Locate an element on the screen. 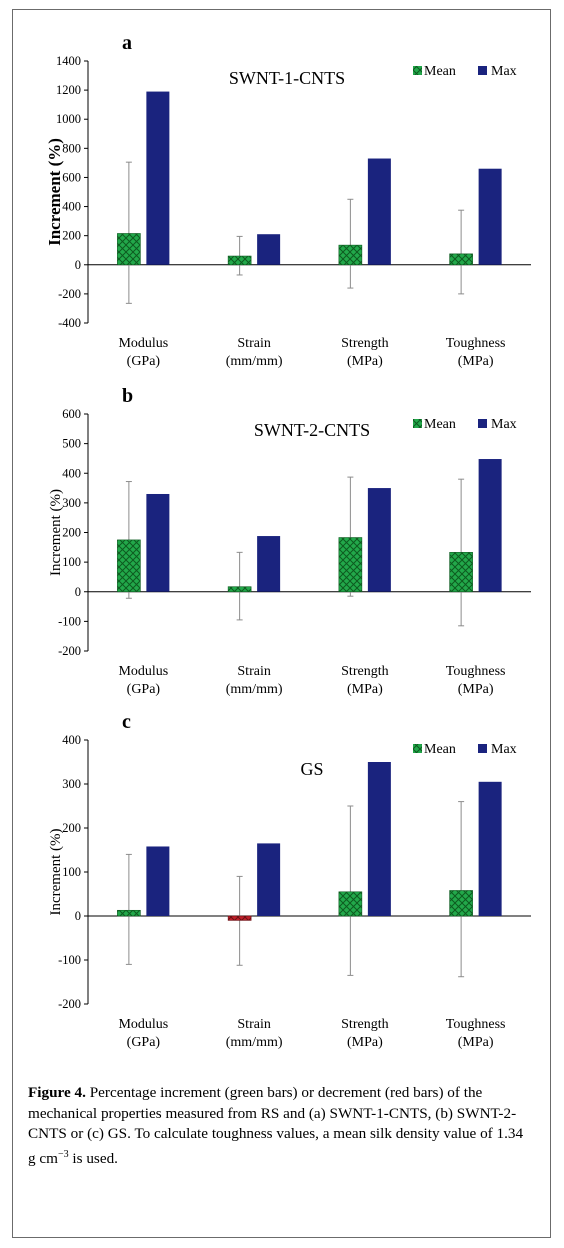  y-tick-label: -400 is located at coordinates (69, 323).